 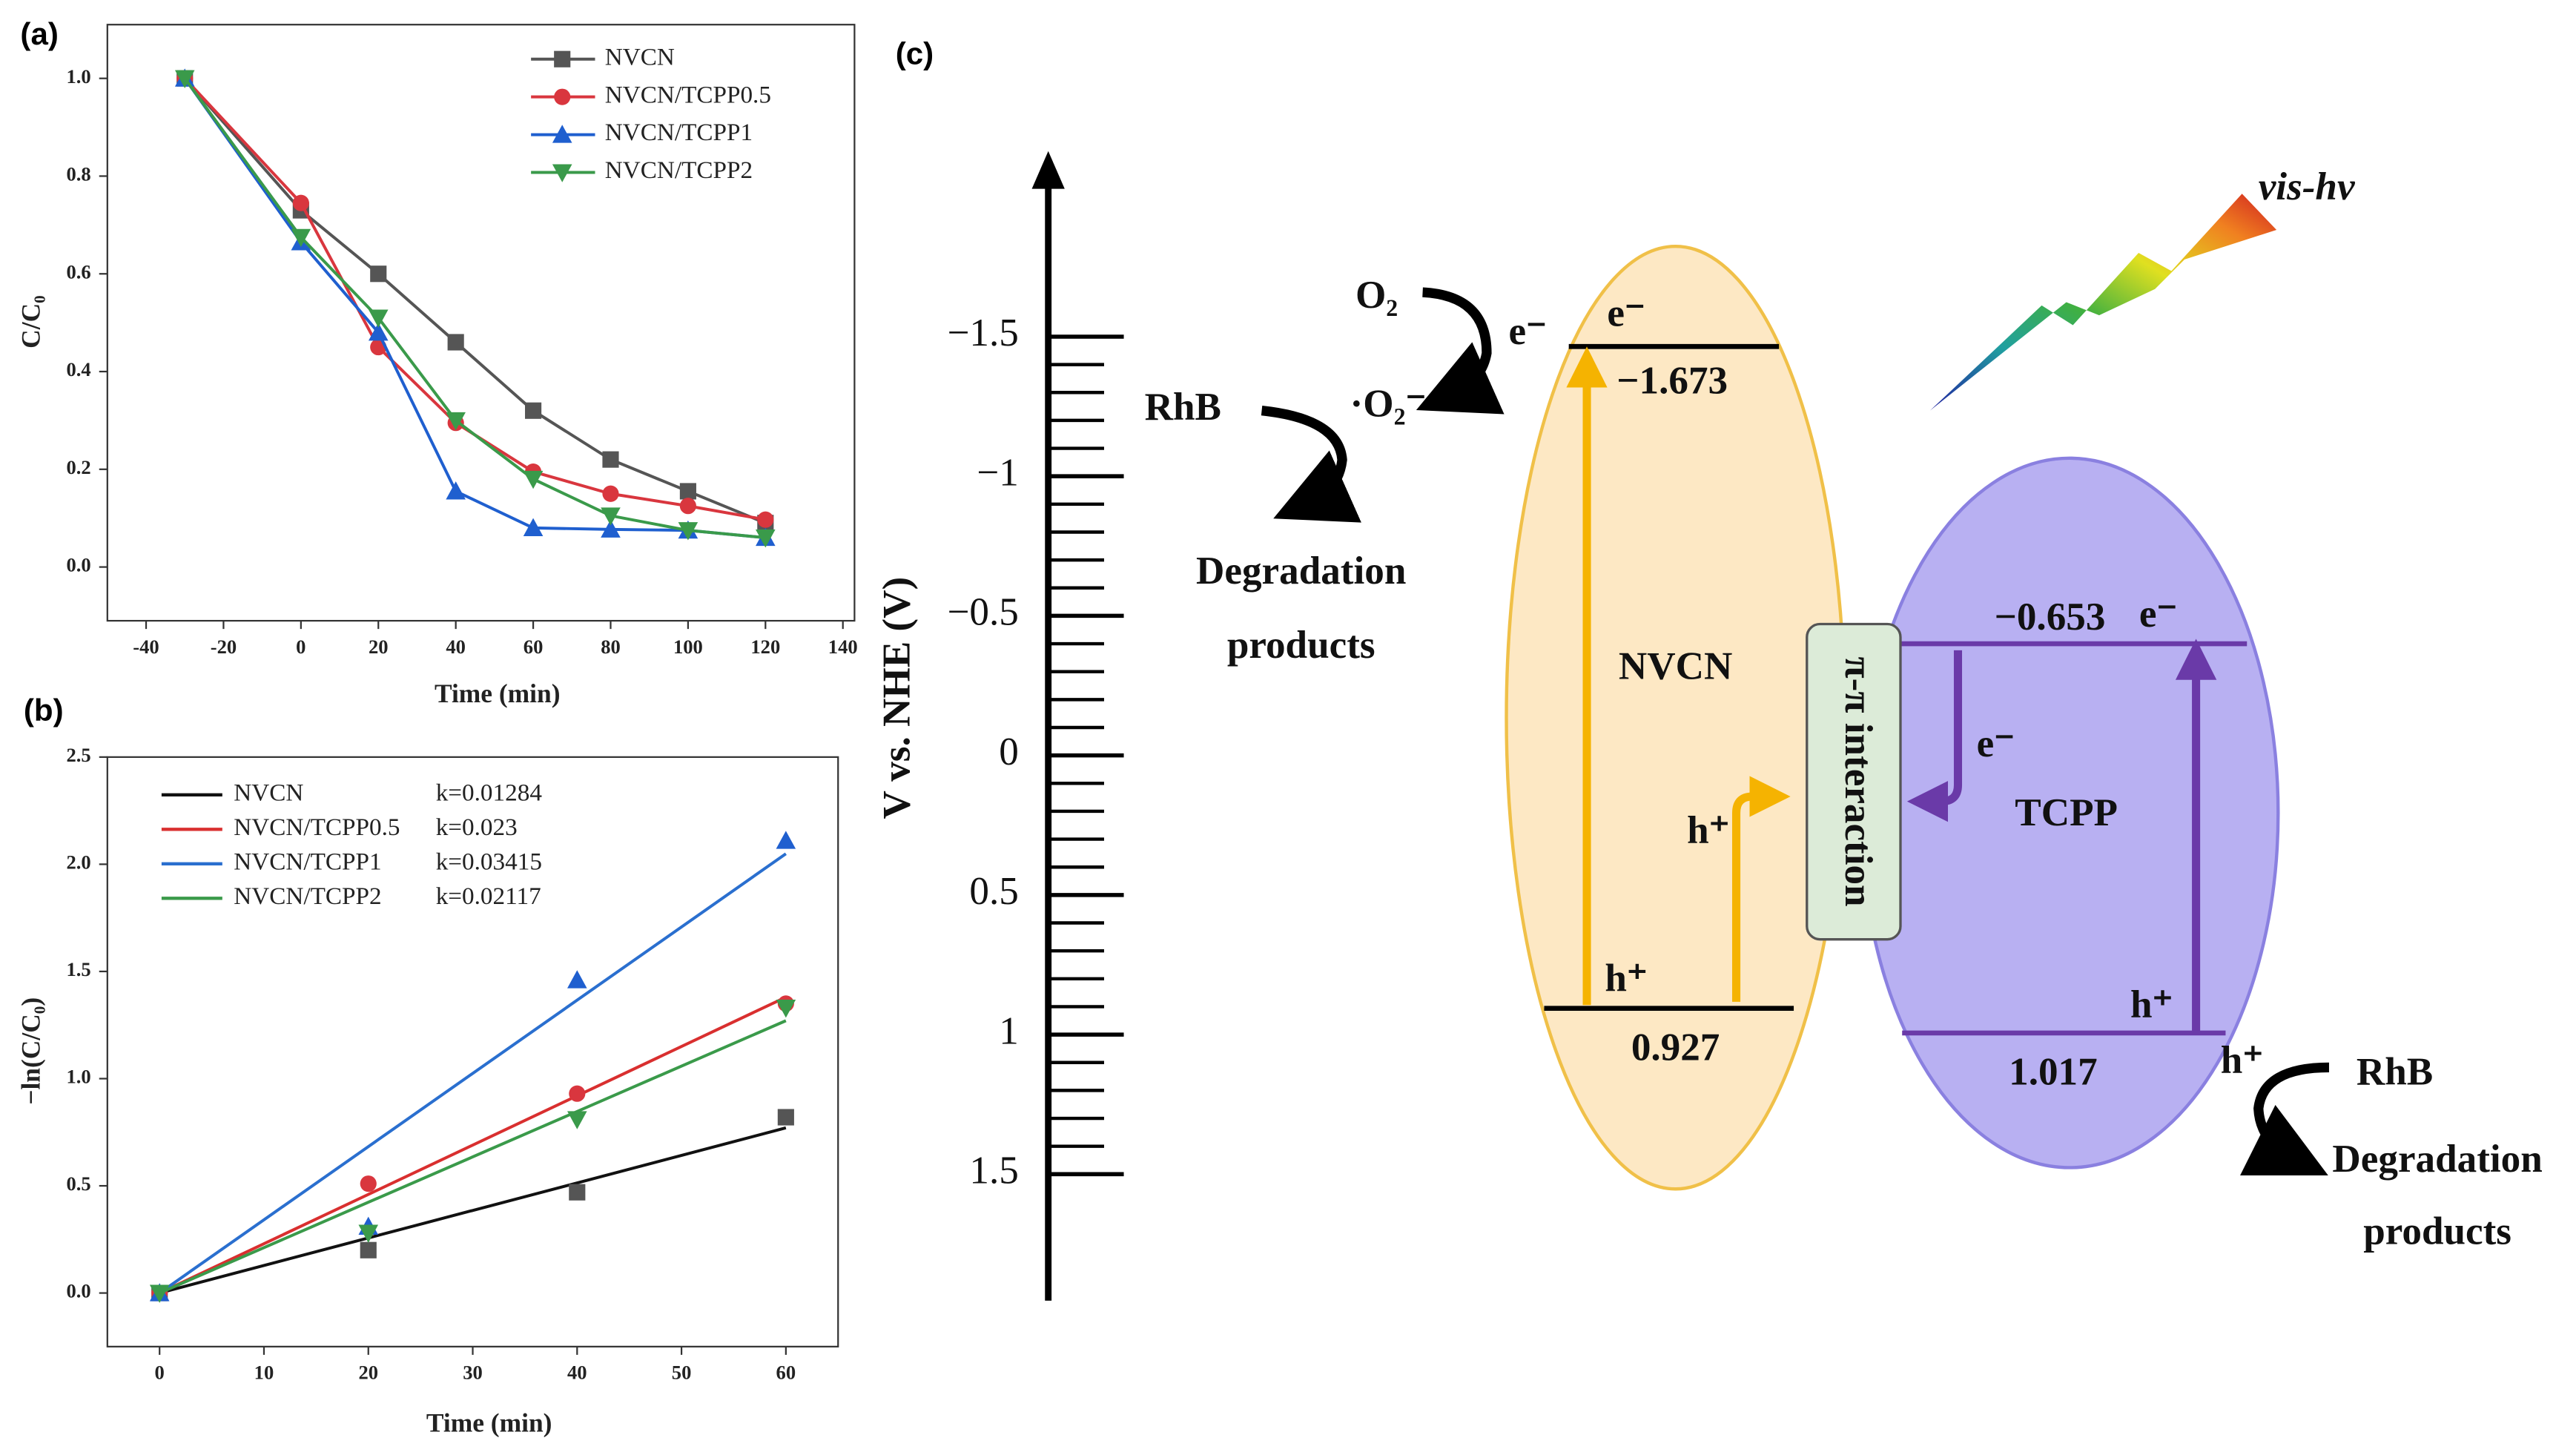 I want to click on label: products, so click(x=2437, y=1232).